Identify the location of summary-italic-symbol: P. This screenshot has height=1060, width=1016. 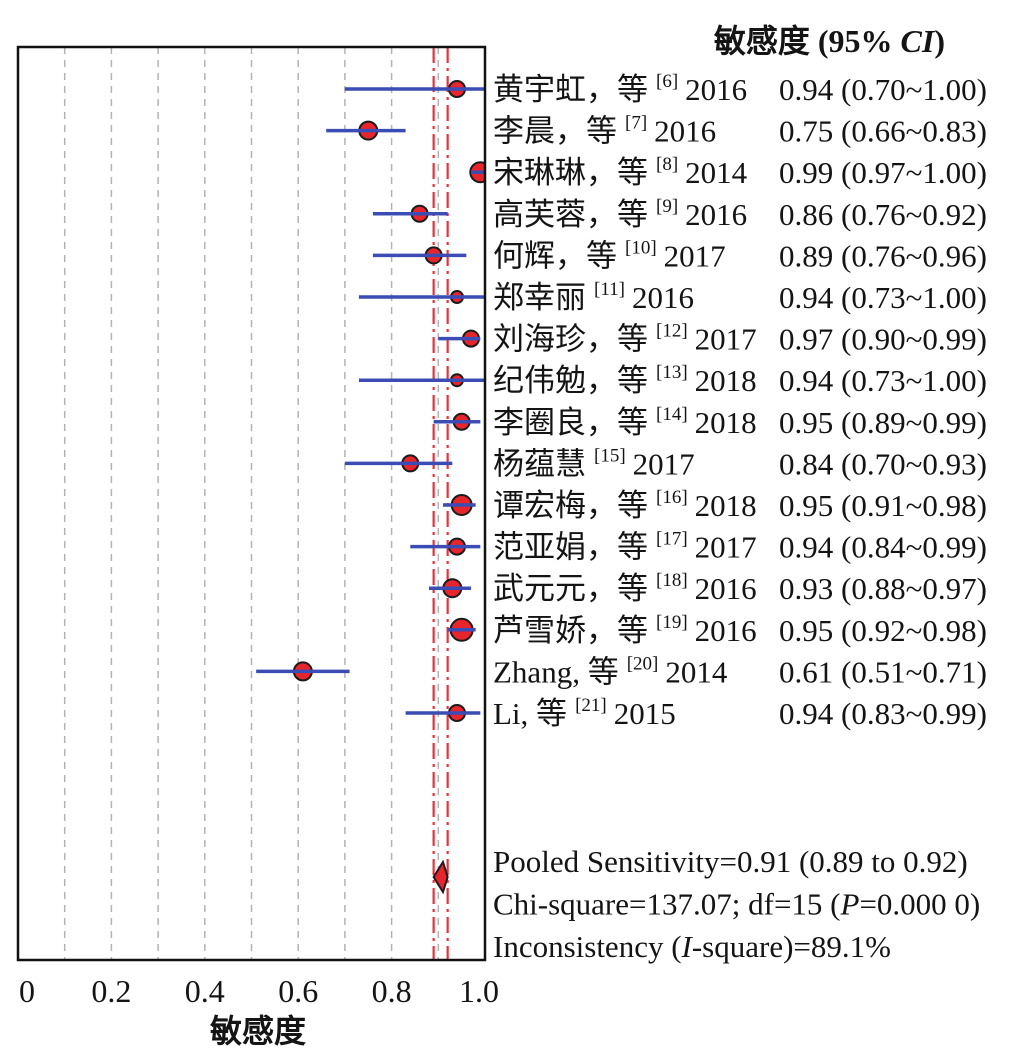
(850, 904).